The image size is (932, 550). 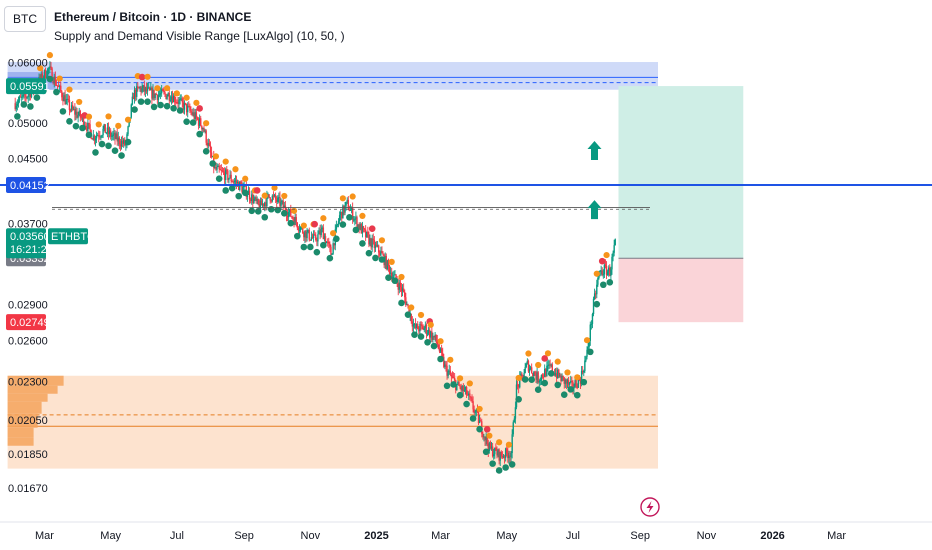 I want to click on stop-zone, so click(x=681, y=290).